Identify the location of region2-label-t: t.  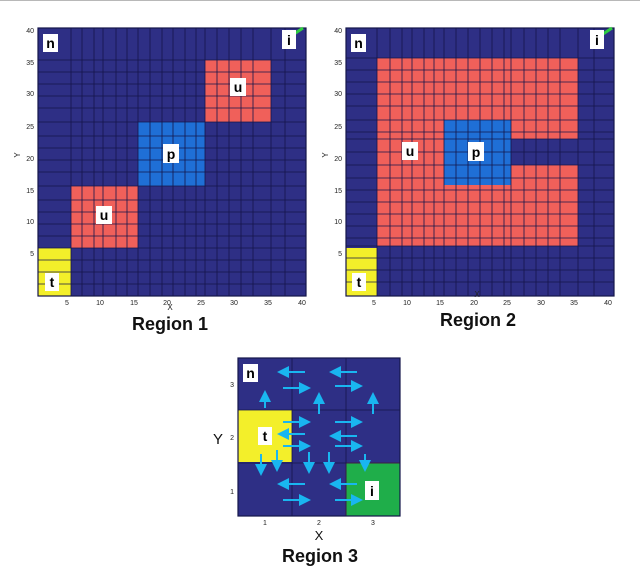
(359, 282).